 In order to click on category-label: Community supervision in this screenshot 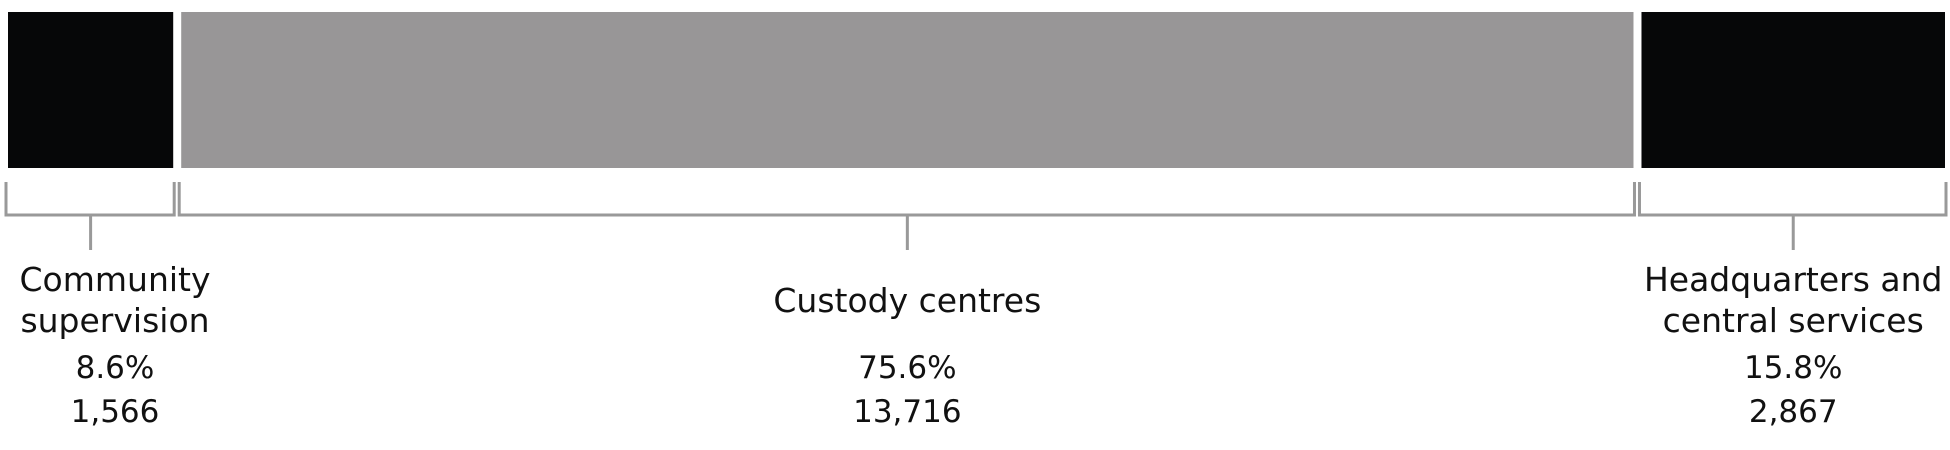, I will do `click(115, 300)`.